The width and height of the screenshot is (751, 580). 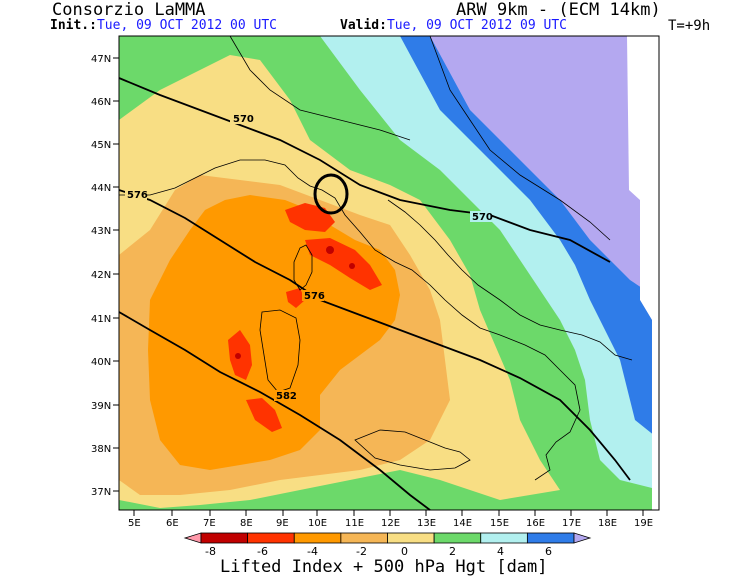 I want to click on lat-tick-43n: 43N, so click(x=101, y=231).